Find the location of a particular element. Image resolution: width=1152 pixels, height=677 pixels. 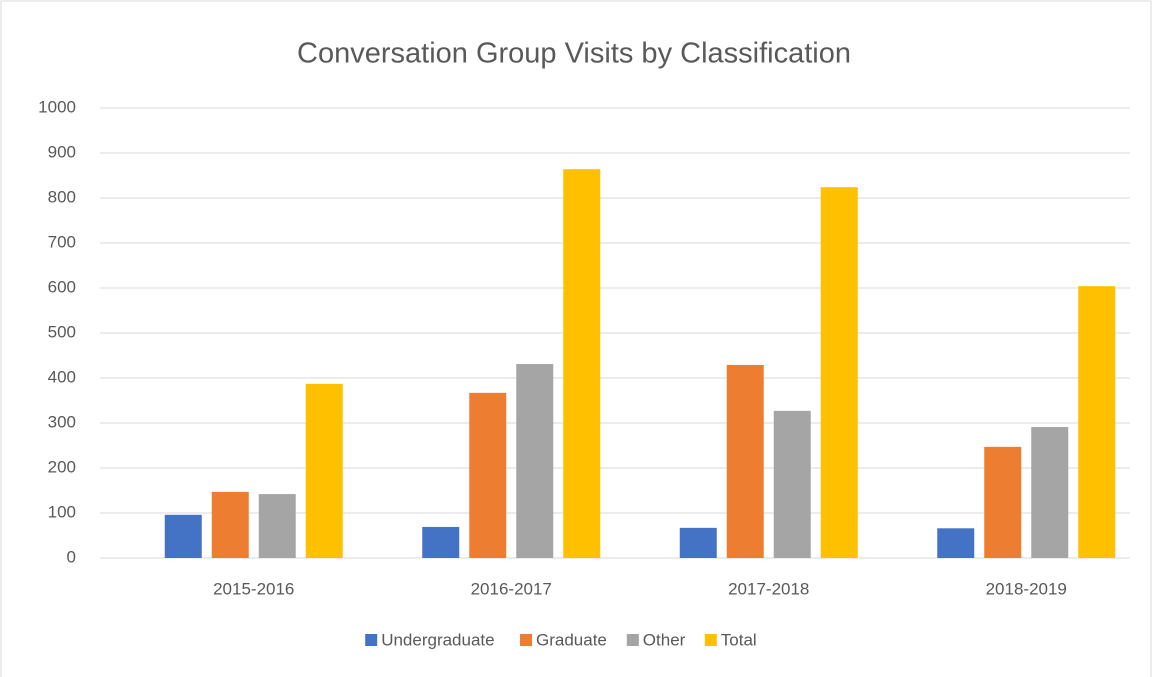

legend-label: Other is located at coordinates (664, 639).